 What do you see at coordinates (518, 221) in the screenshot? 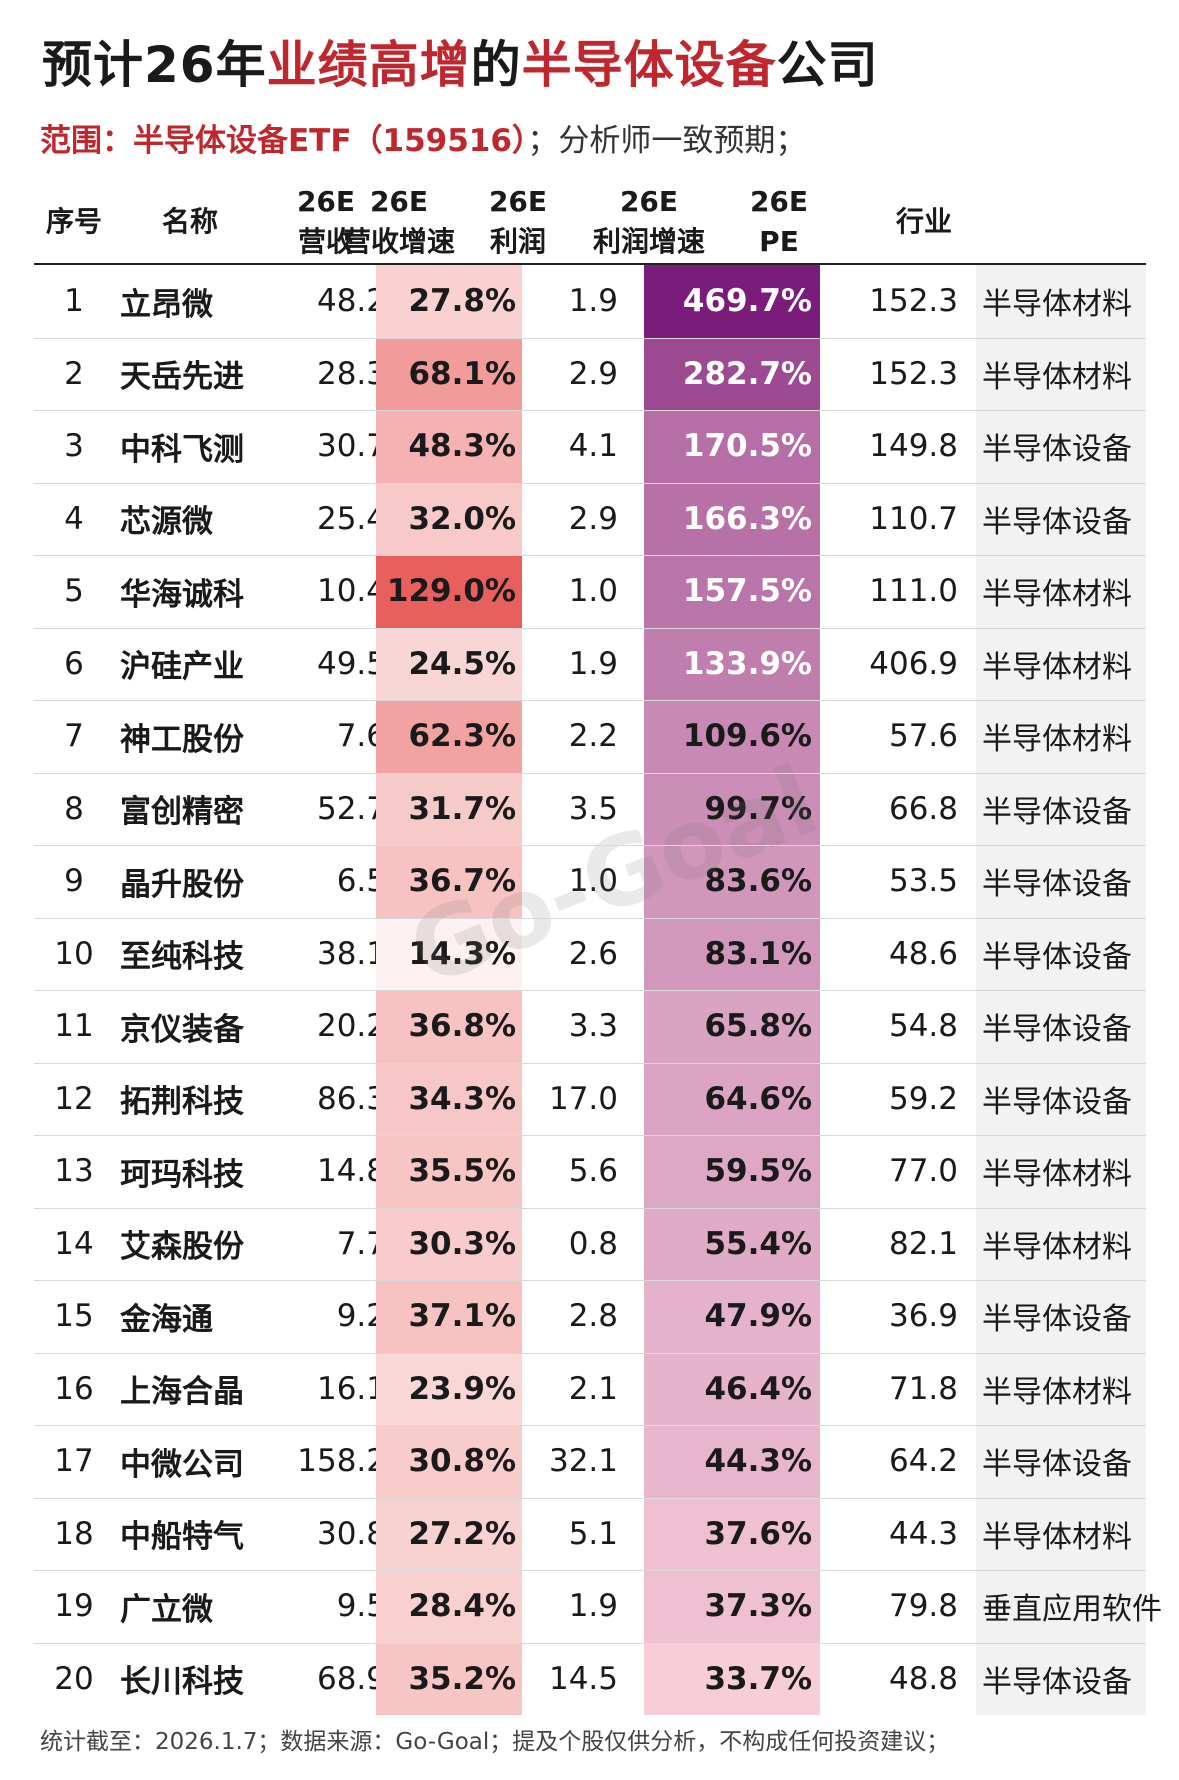
I see `header-profit: 26E 利润` at bounding box center [518, 221].